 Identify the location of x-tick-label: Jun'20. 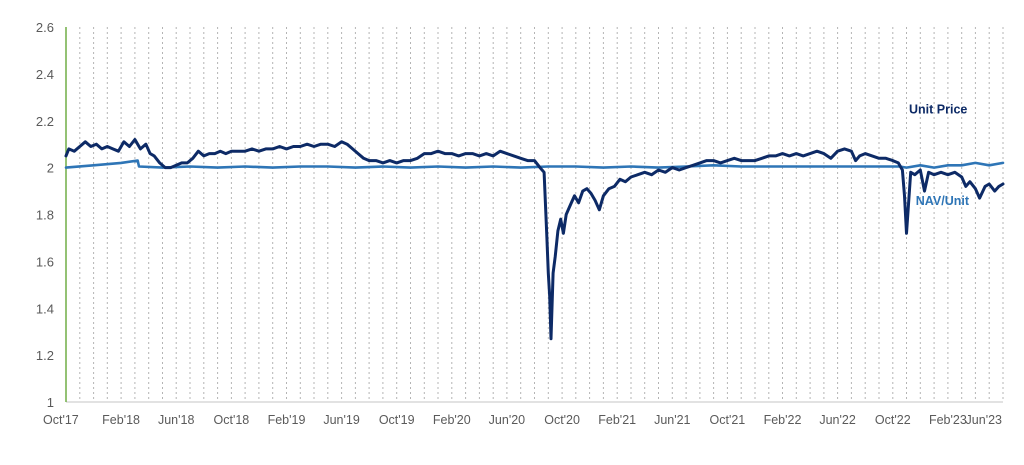
(507, 420).